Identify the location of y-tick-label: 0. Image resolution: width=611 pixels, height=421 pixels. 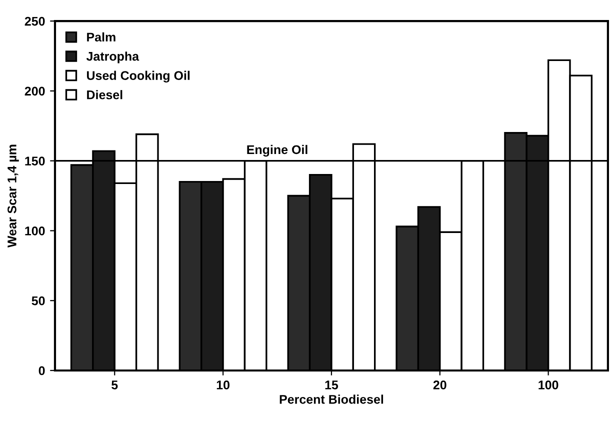
(41, 371).